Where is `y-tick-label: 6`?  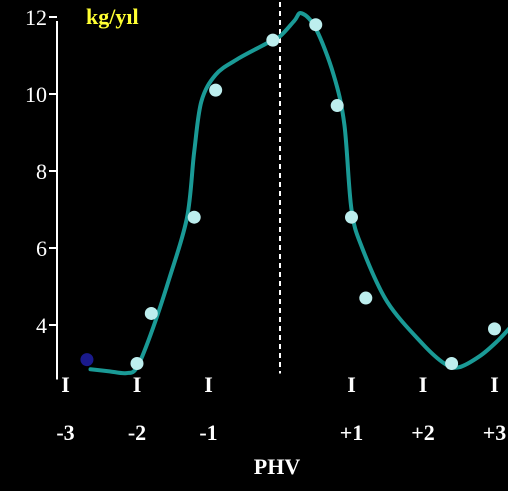
y-tick-label: 6 is located at coordinates (41, 248).